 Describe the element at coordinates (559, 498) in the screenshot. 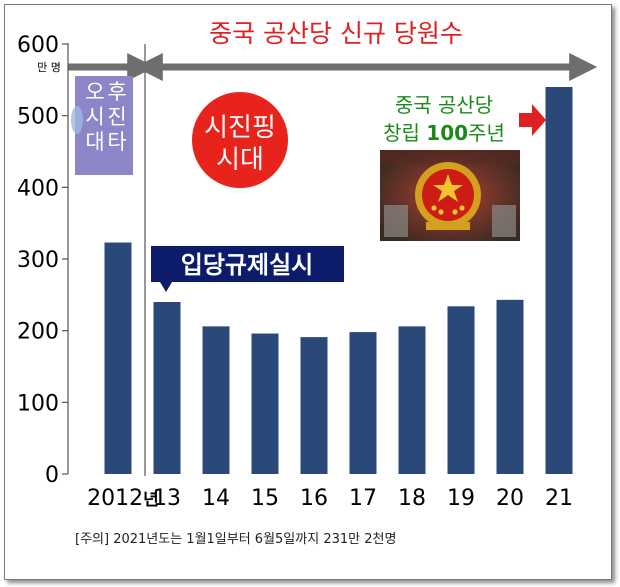

I see `x-tick-label: 21` at that location.